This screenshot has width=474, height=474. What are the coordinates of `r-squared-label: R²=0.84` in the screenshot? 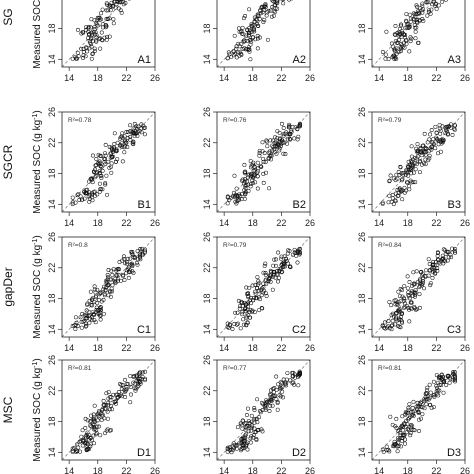 It's located at (390, 245).